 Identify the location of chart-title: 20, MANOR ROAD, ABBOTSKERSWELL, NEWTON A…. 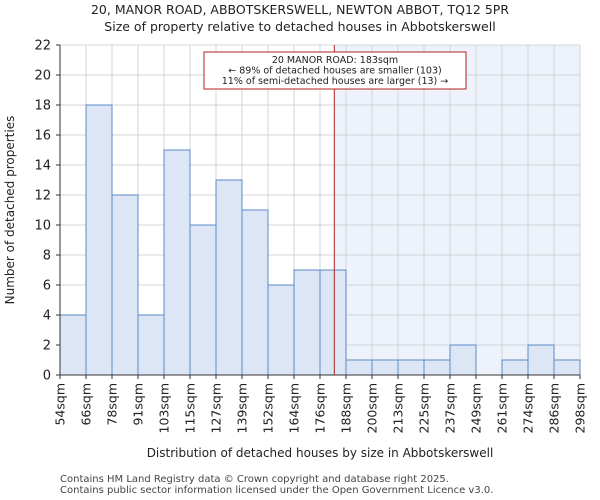
(300, 9).